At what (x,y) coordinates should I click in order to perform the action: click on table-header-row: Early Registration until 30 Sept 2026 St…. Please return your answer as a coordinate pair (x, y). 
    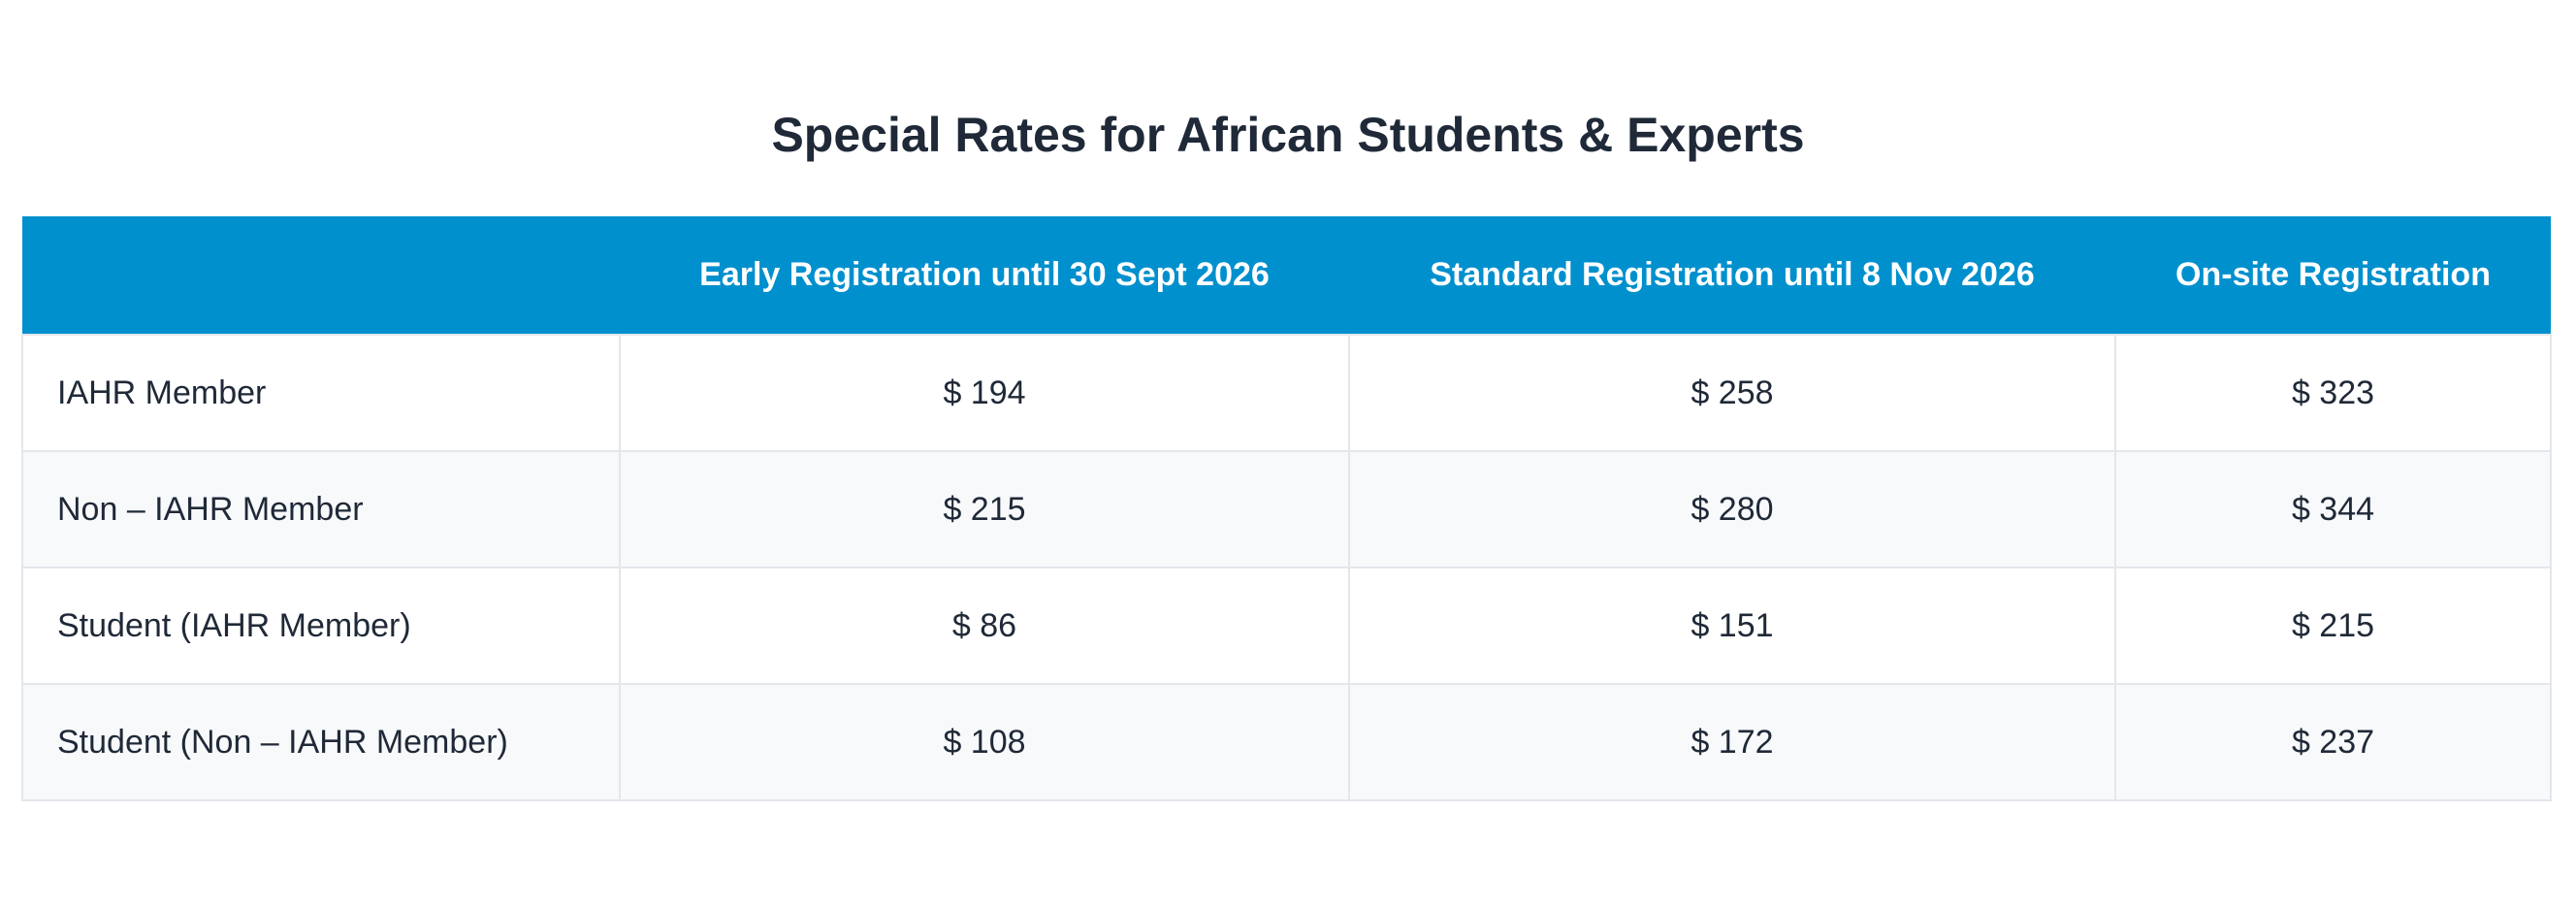
    Looking at the image, I should click on (1286, 275).